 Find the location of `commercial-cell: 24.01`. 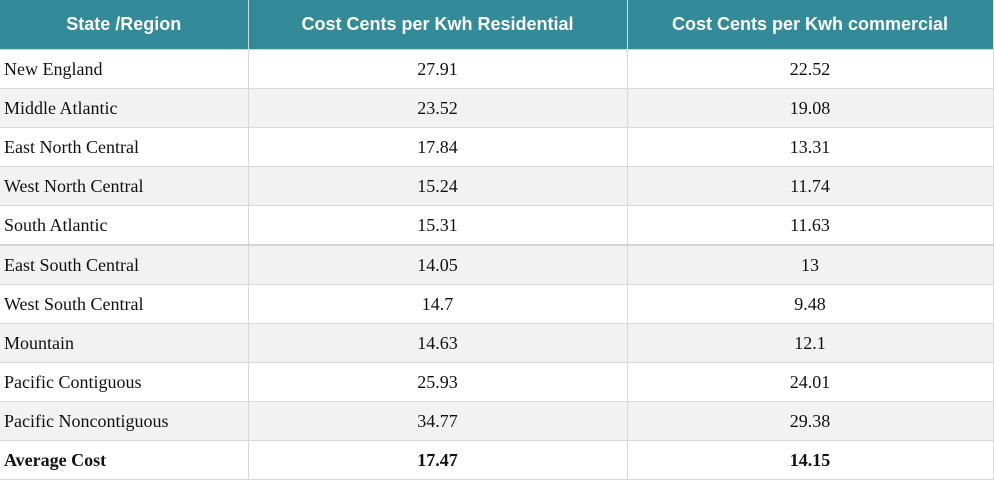

commercial-cell: 24.01 is located at coordinates (810, 382).